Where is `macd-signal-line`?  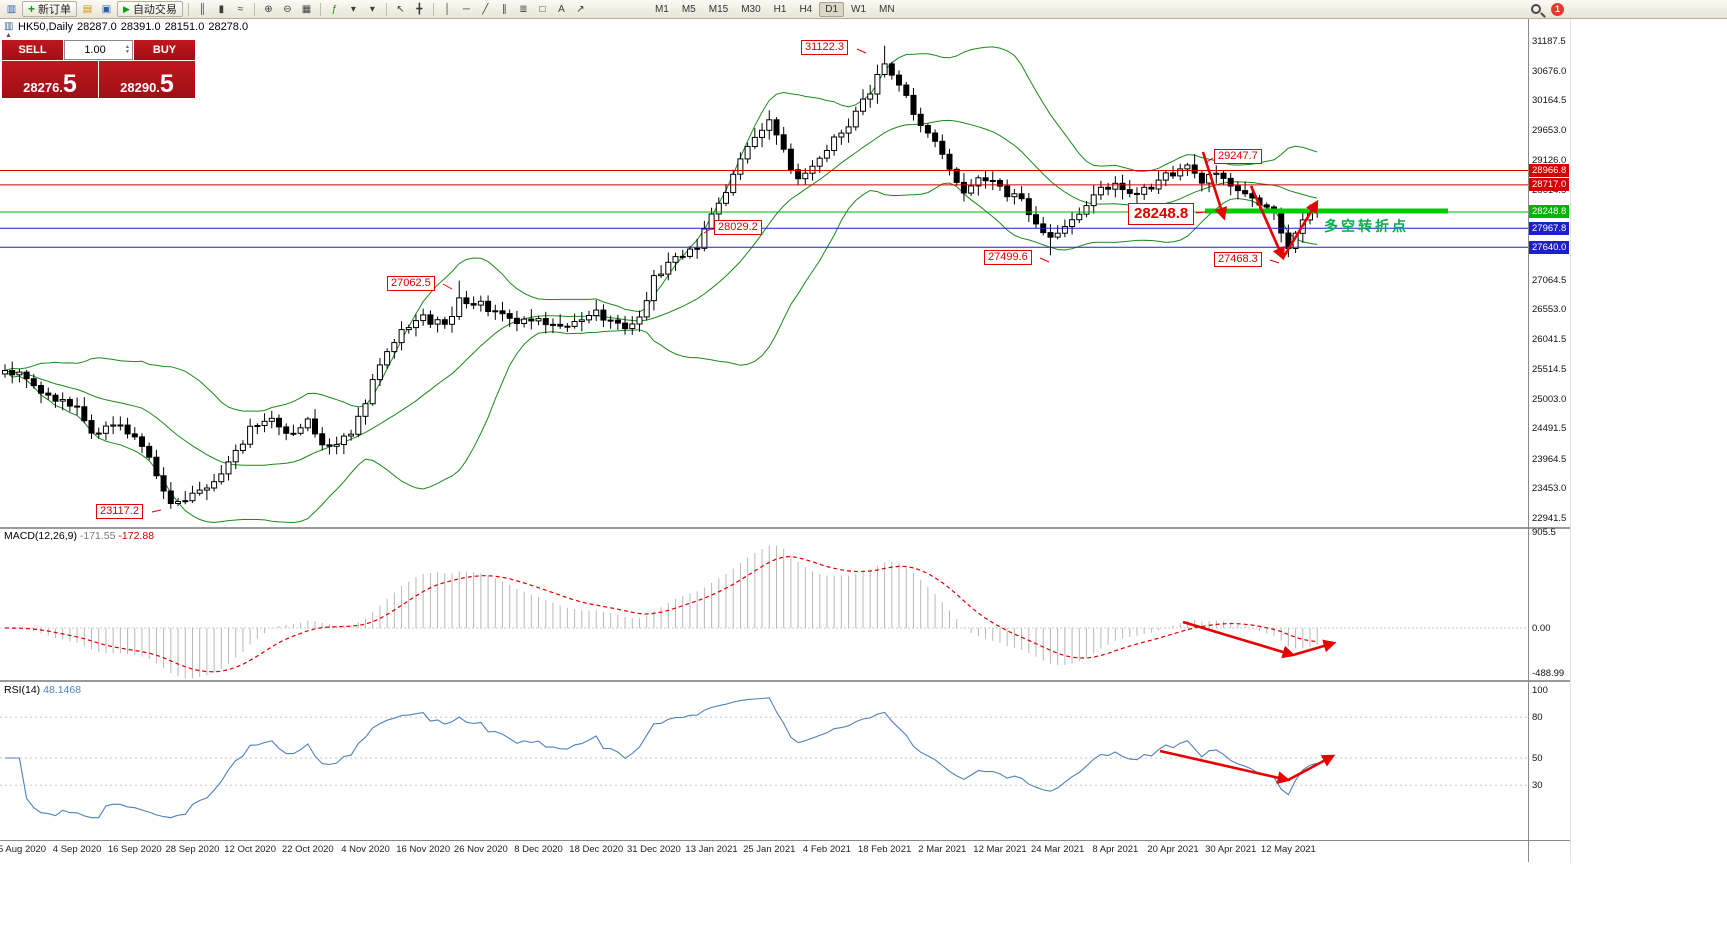 macd-signal-line is located at coordinates (661, 614).